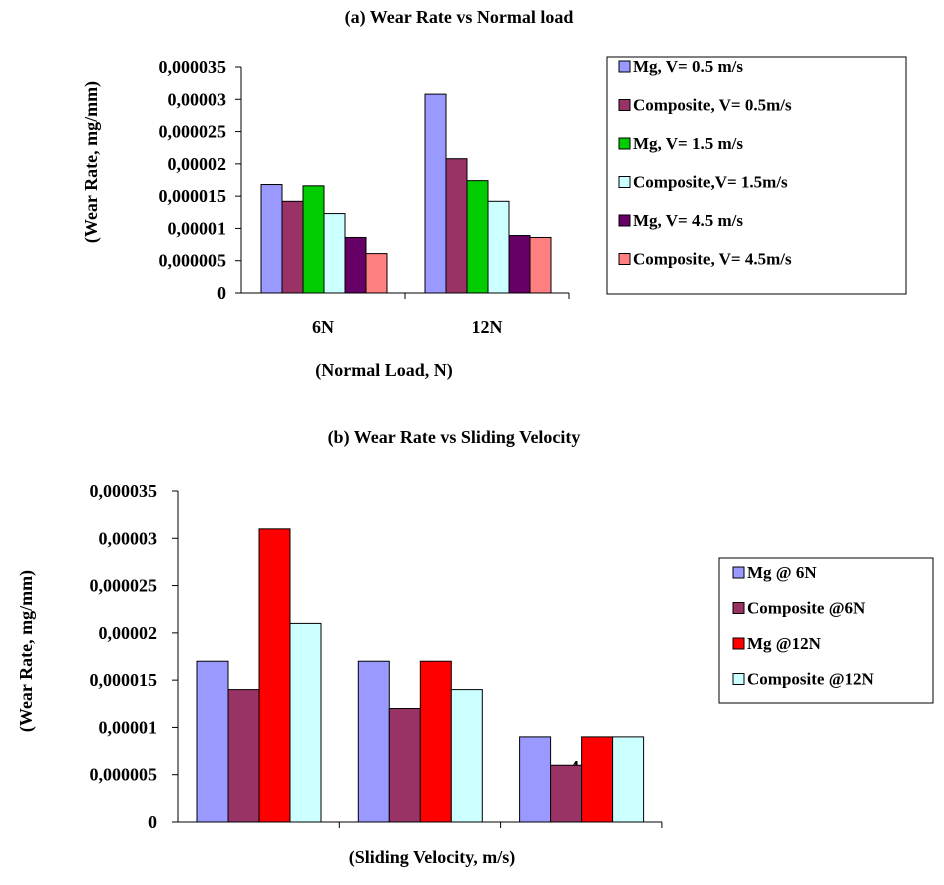 The image size is (944, 885). I want to click on chart-a-y-tick-label: 0,00003, so click(197, 99).